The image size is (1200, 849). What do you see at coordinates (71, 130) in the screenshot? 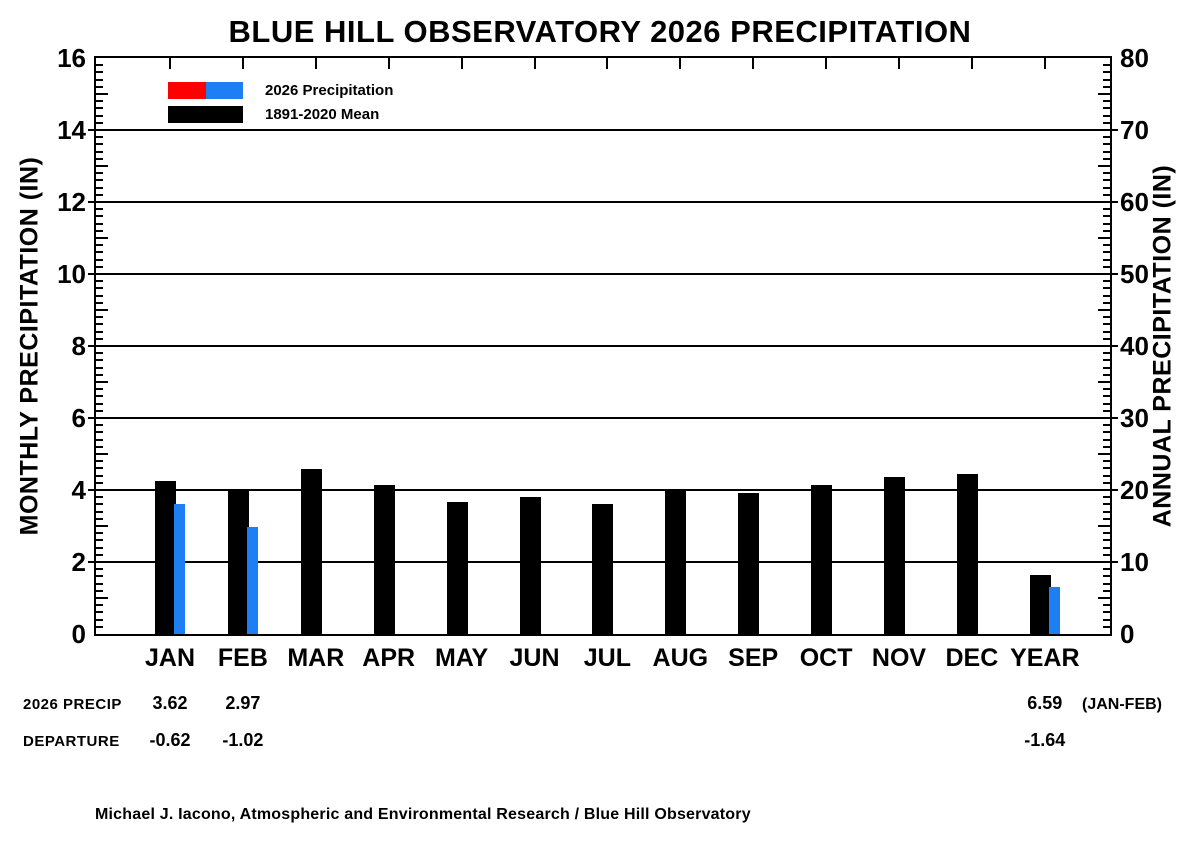
I see `left-axis-tick-label: 14` at bounding box center [71, 130].